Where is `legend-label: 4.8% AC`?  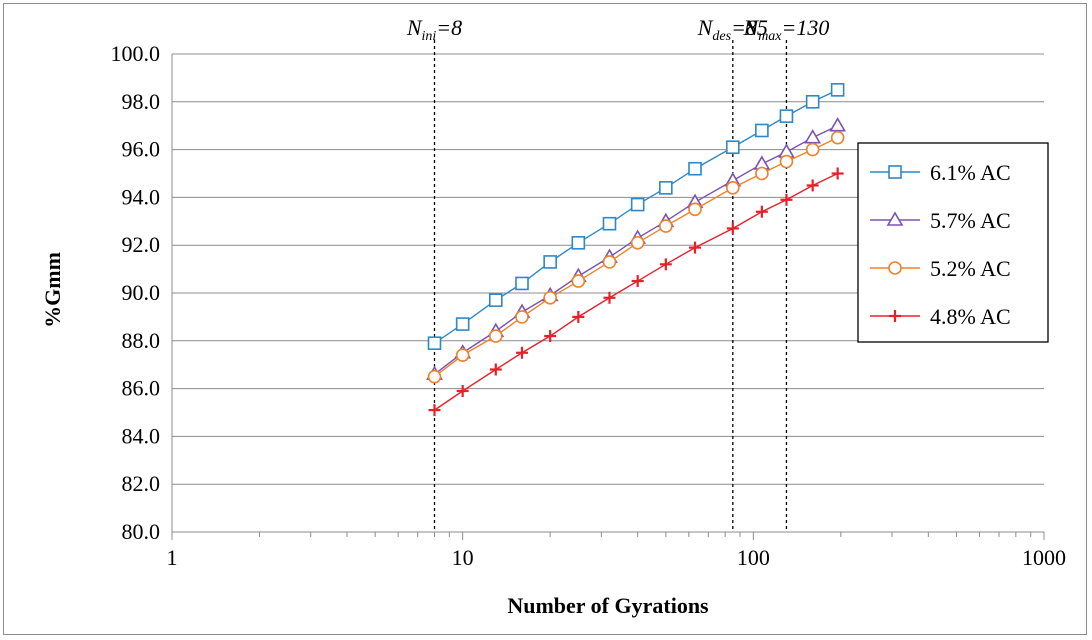
legend-label: 4.8% AC is located at coordinates (970, 316).